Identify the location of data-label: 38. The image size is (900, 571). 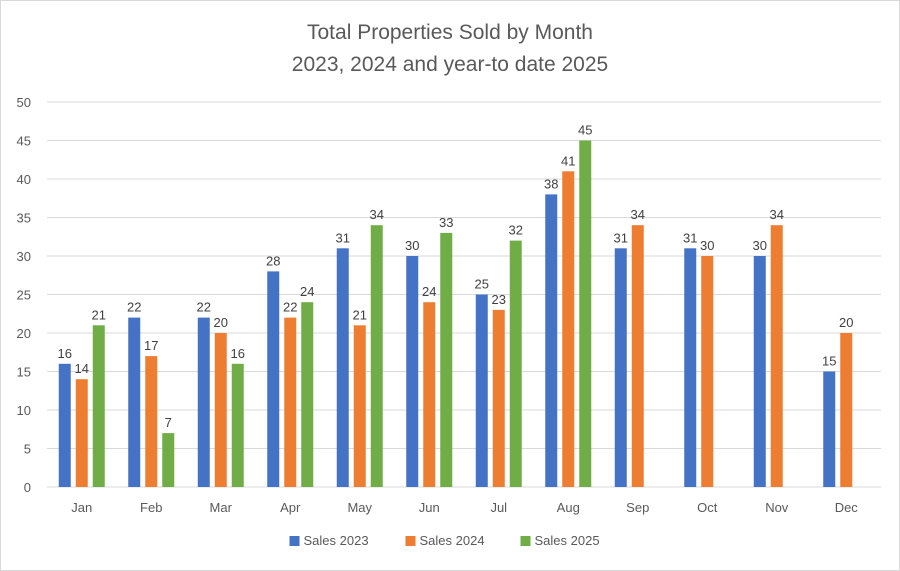
(551, 183).